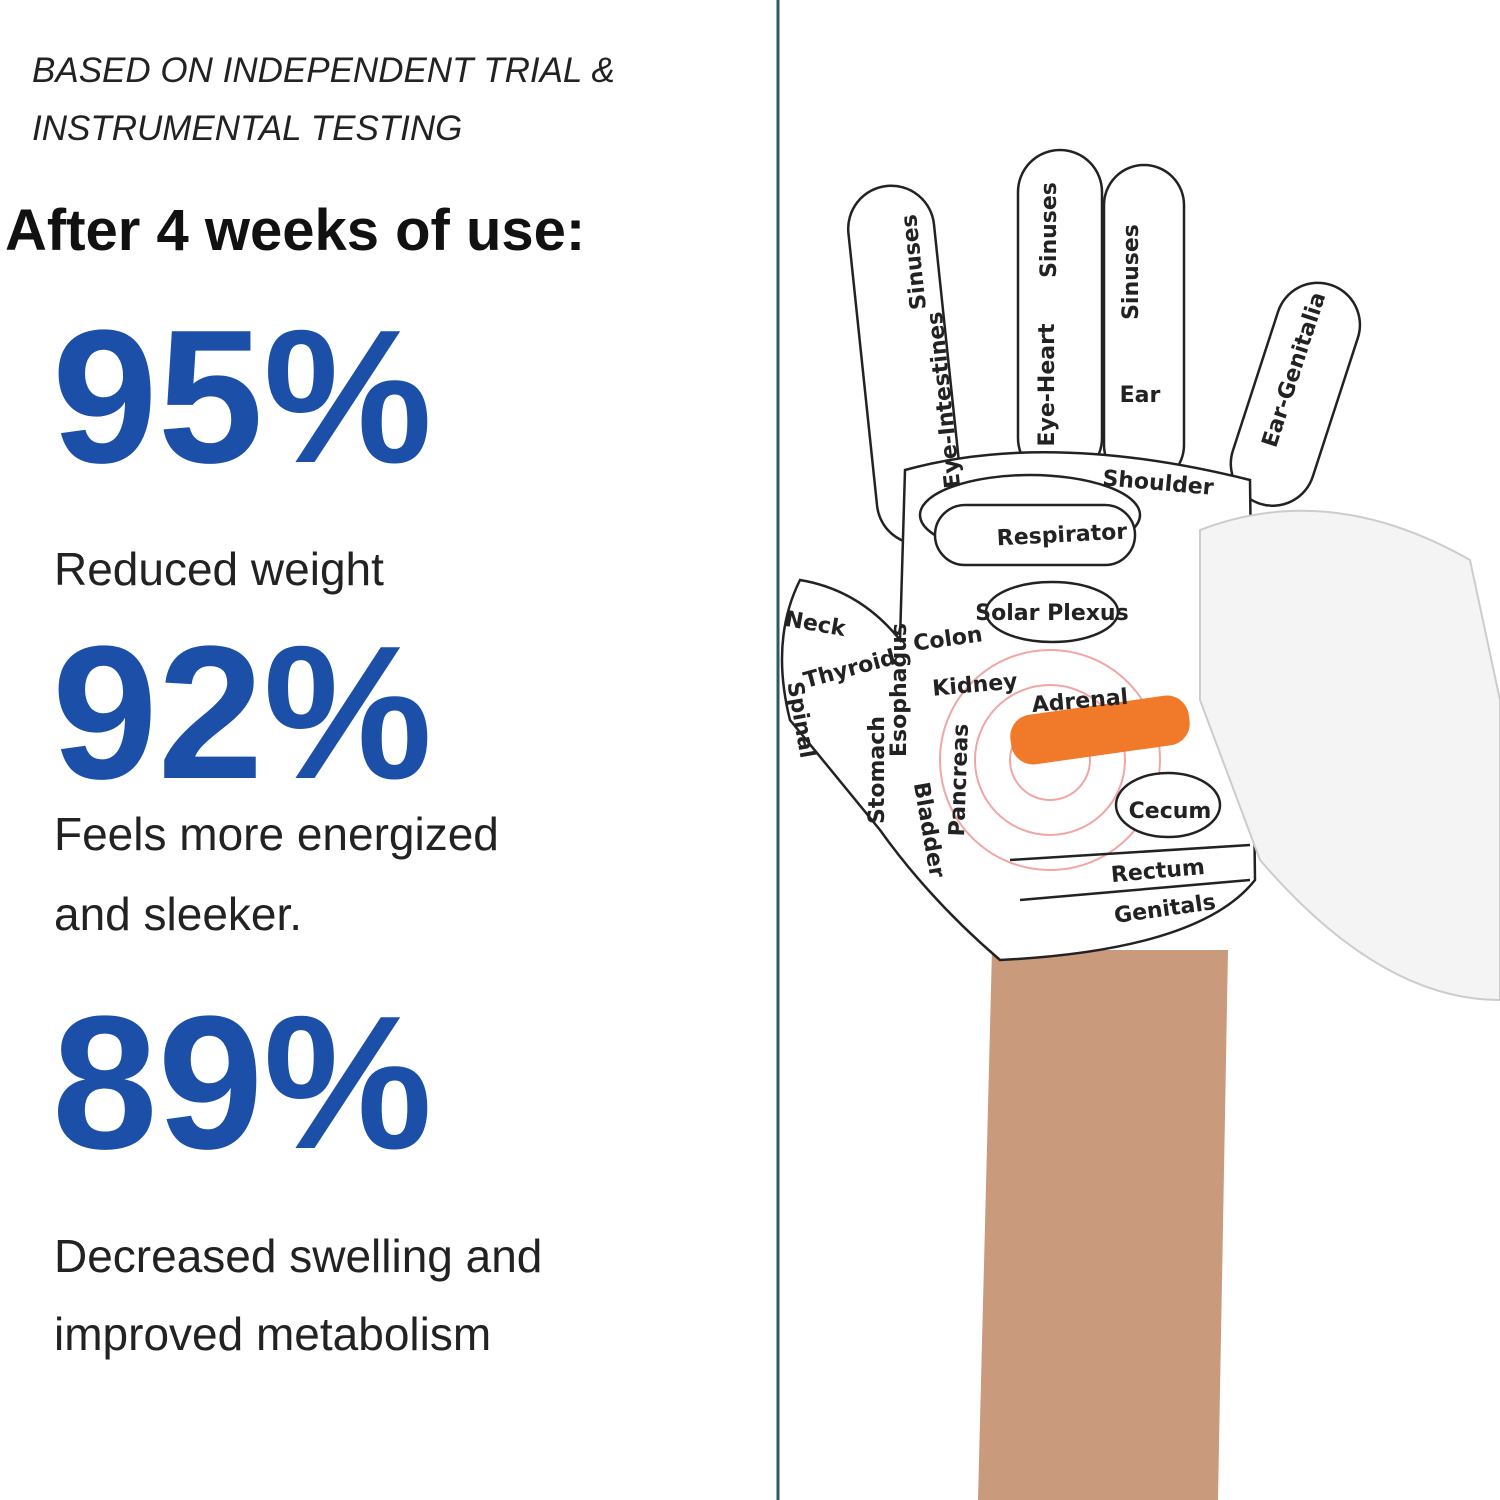  What do you see at coordinates (1047, 384) in the screenshot?
I see `glove-label: Eye-Heart` at bounding box center [1047, 384].